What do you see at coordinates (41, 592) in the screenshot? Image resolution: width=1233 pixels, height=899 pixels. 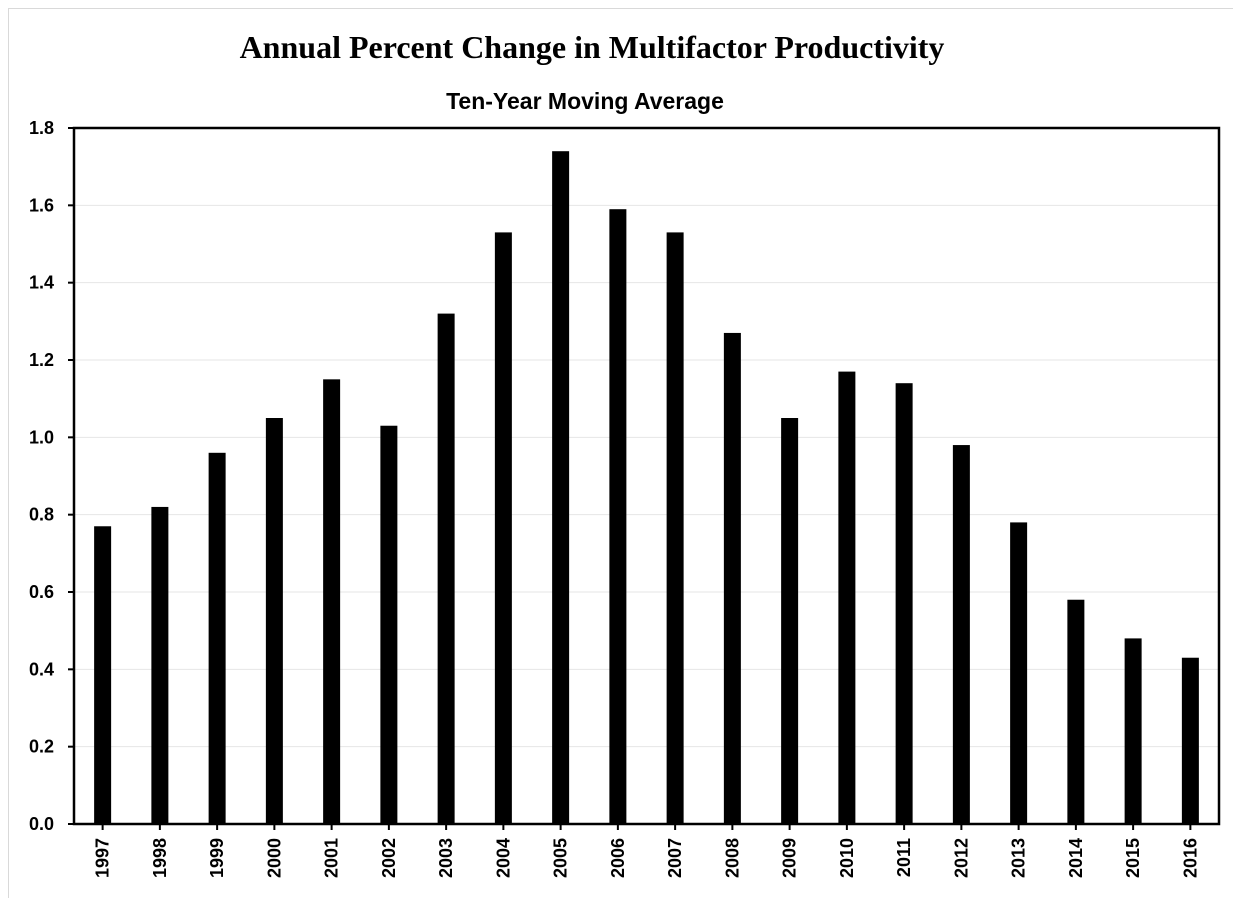 I see `y-tick-label: 0.6` at bounding box center [41, 592].